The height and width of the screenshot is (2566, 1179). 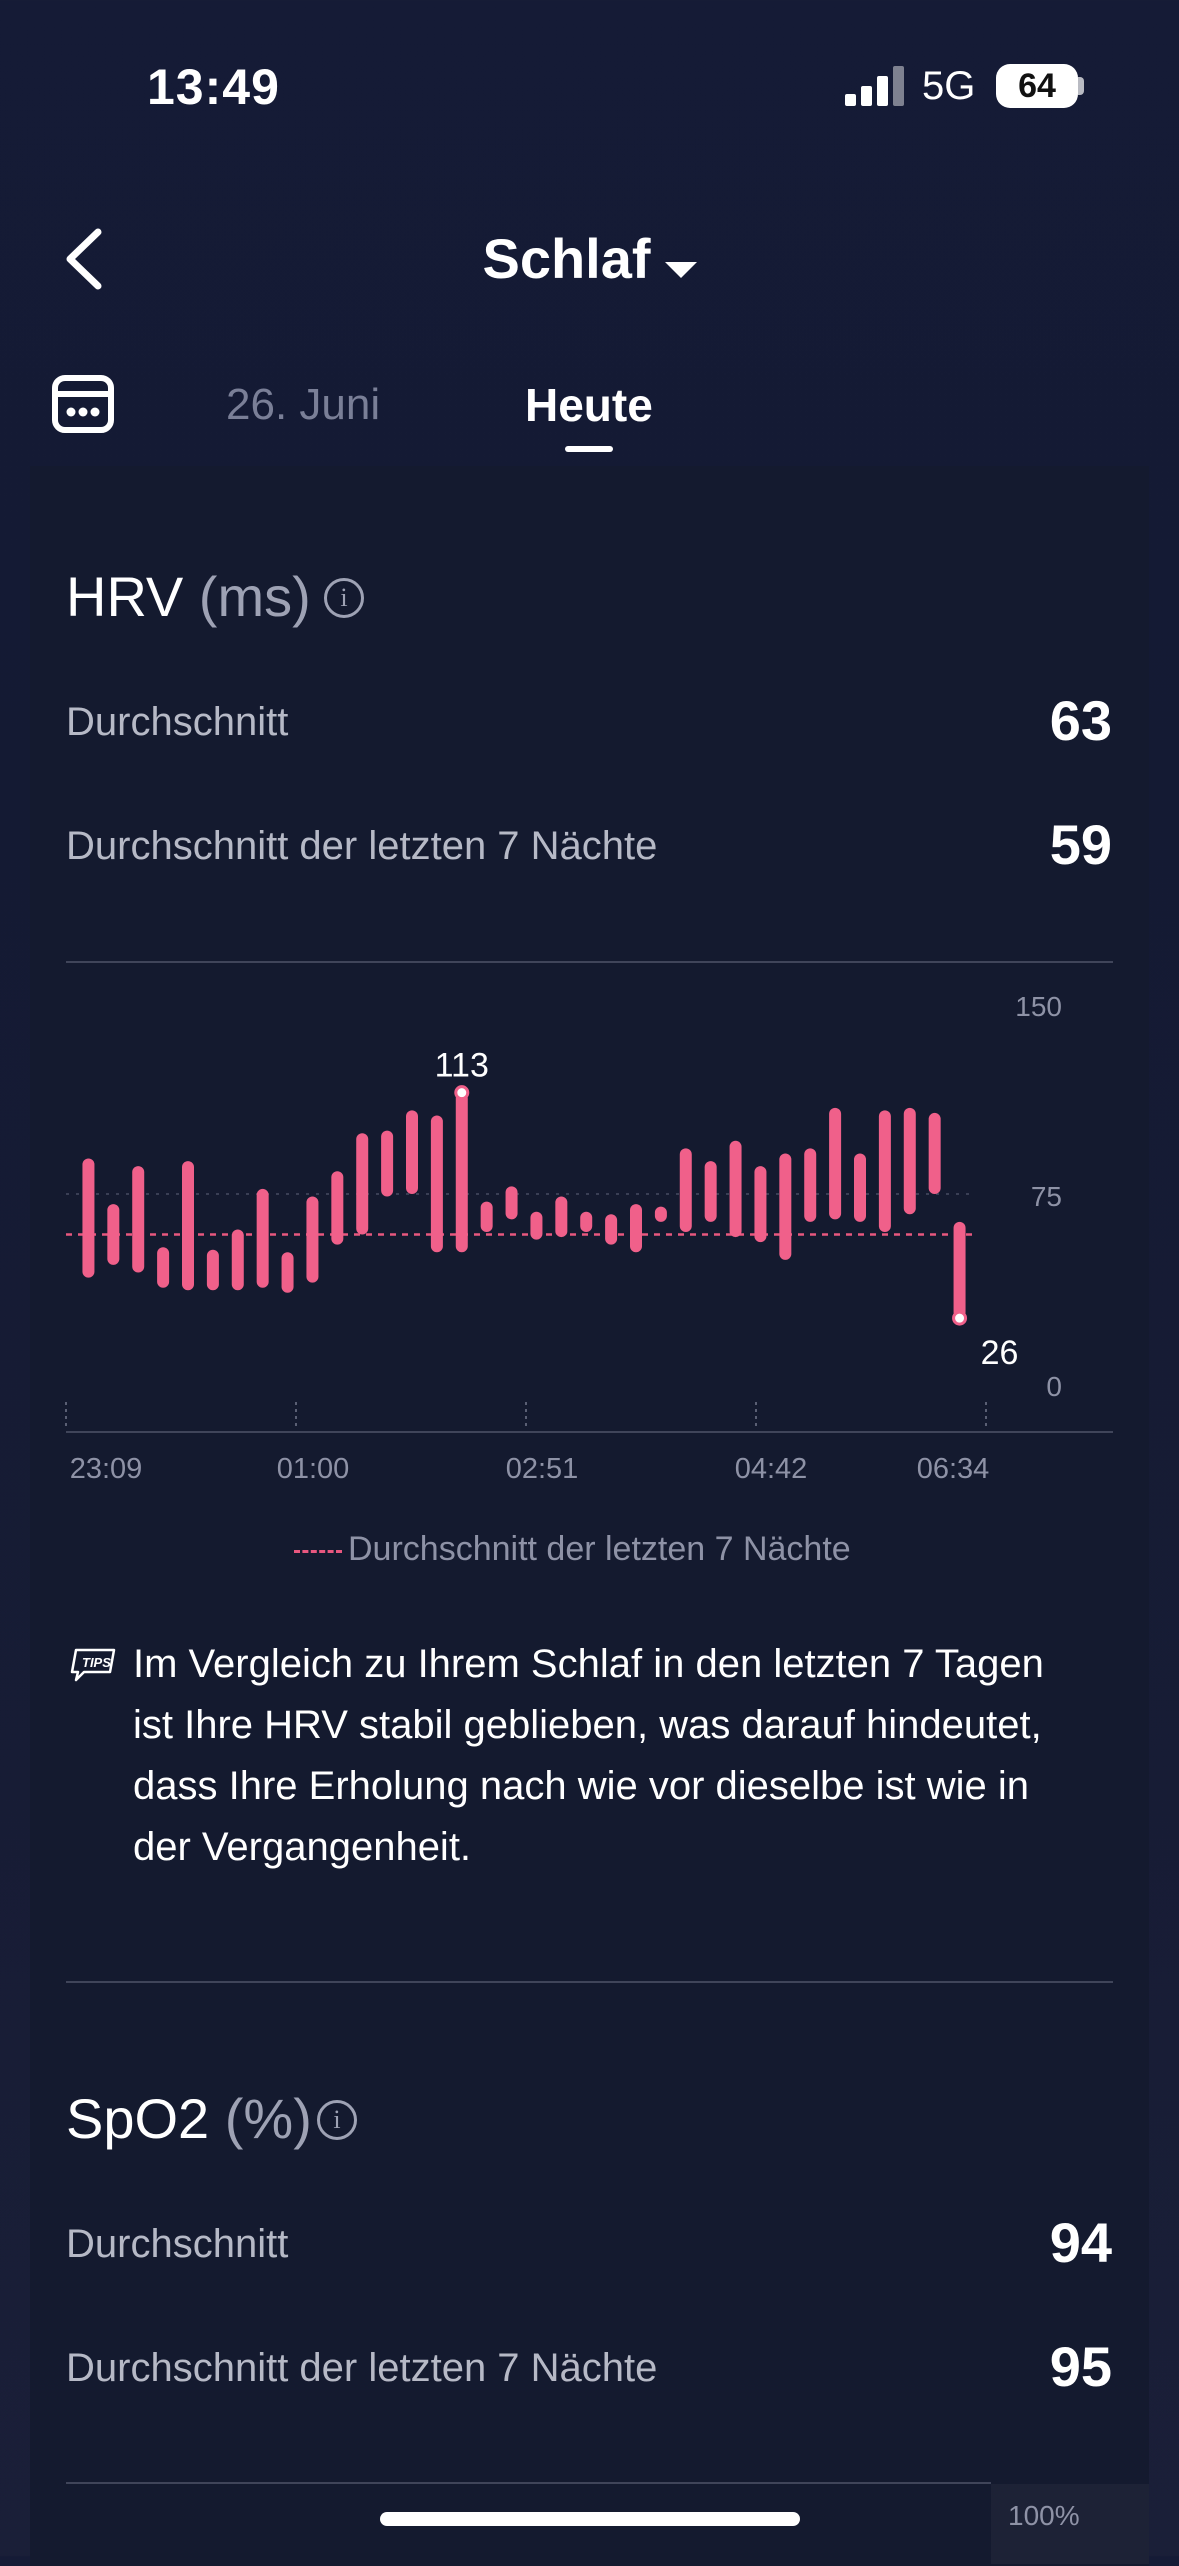 I want to click on spo2-avg-value: 94, so click(x=1080, y=2242).